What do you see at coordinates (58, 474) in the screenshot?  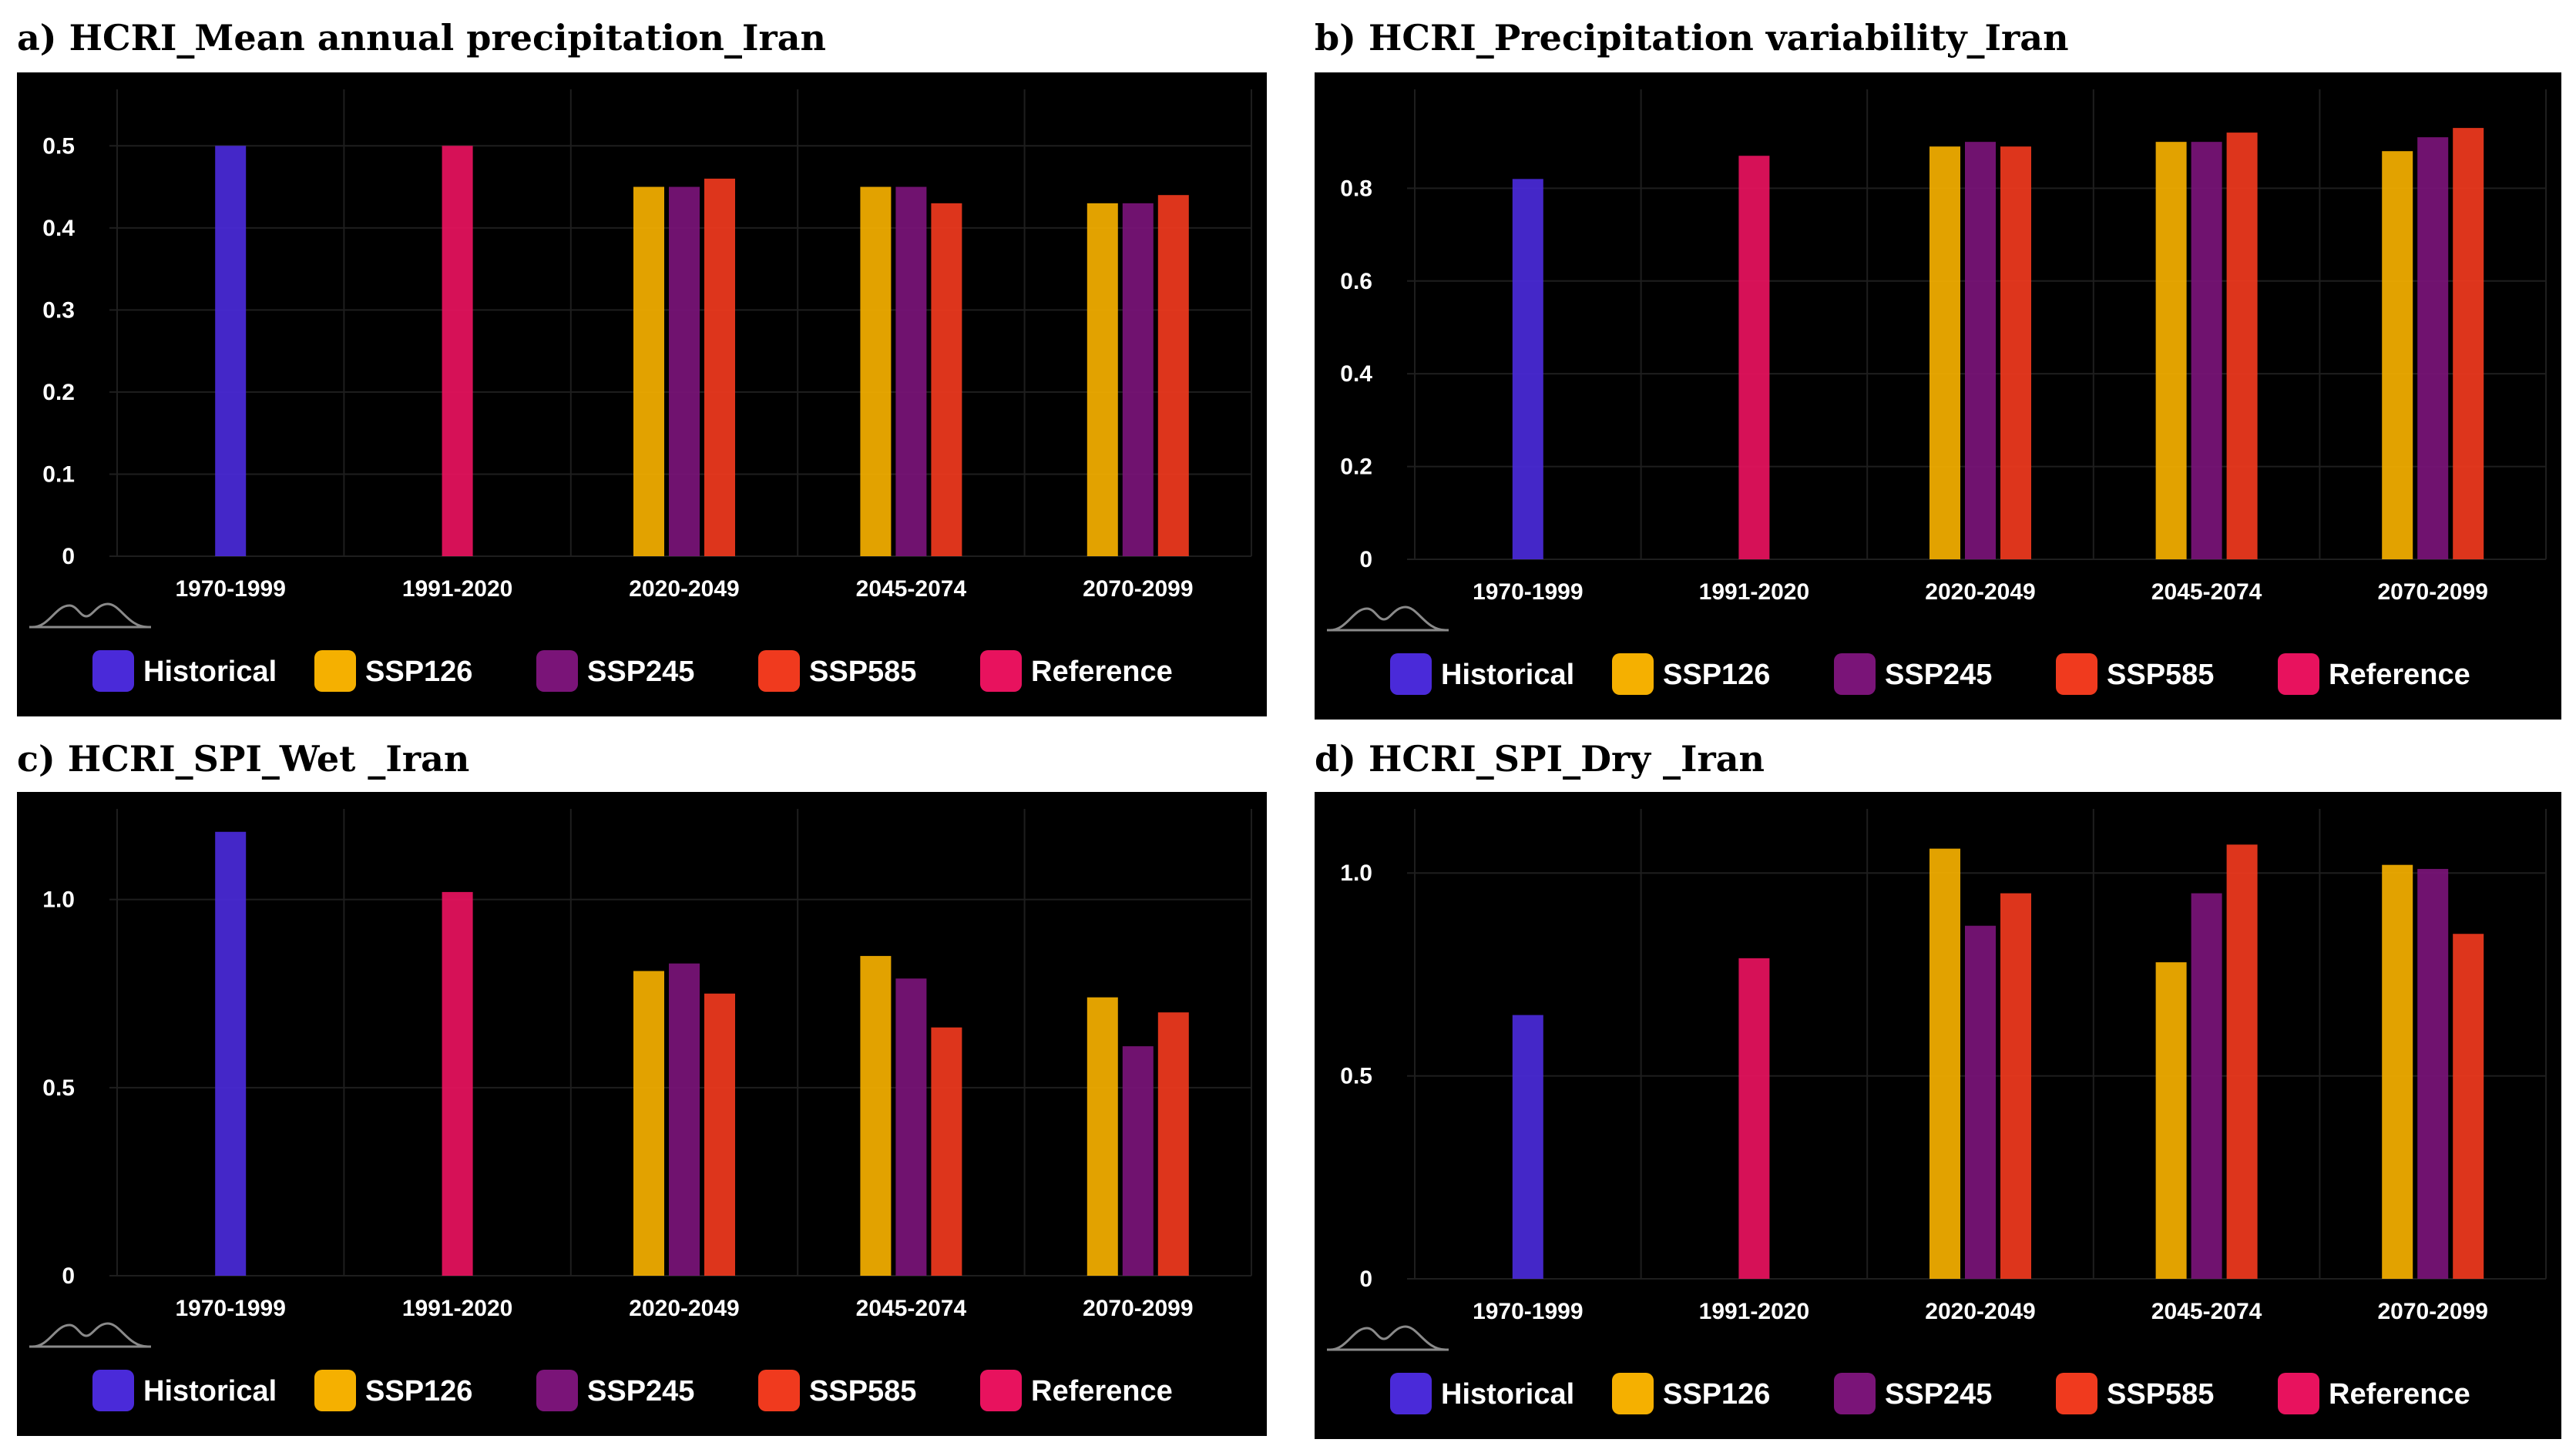 I see `y-tick-label: 0.1` at bounding box center [58, 474].